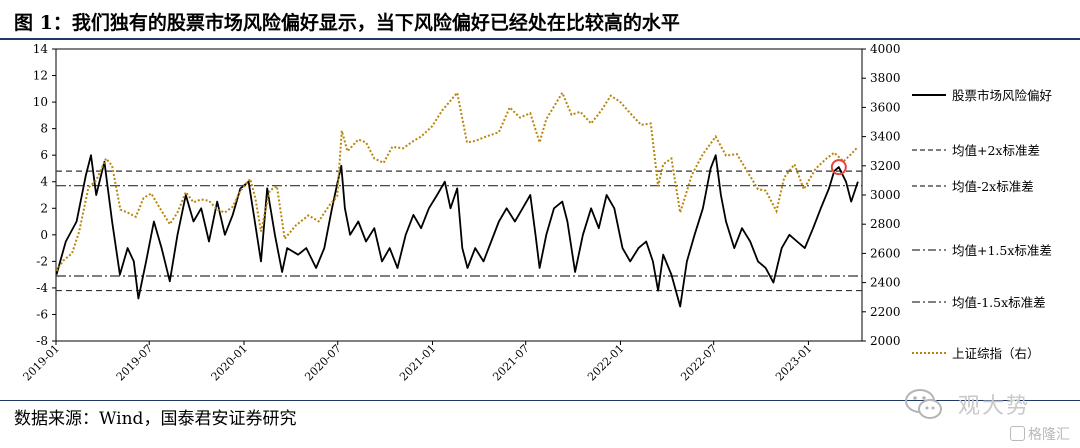  I want to click on y-right-tick-label: 2400, so click(885, 283).